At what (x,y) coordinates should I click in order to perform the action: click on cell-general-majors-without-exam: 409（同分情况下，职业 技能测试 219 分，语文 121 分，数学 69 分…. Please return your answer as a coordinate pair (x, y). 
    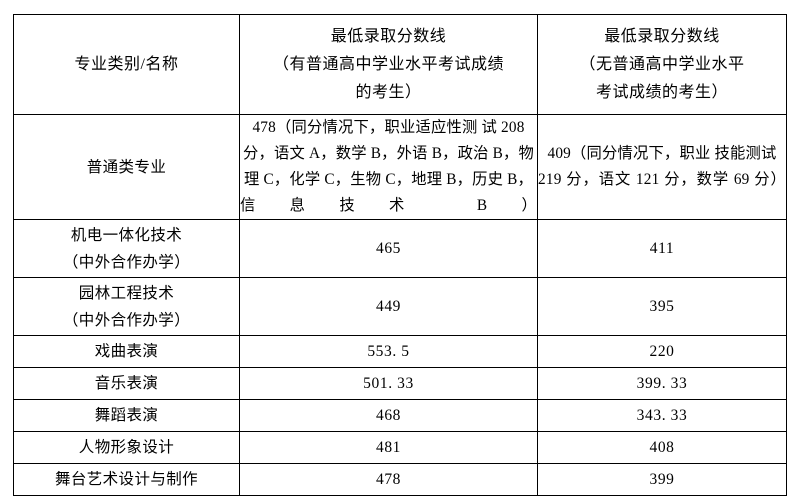
    Looking at the image, I should click on (662, 167).